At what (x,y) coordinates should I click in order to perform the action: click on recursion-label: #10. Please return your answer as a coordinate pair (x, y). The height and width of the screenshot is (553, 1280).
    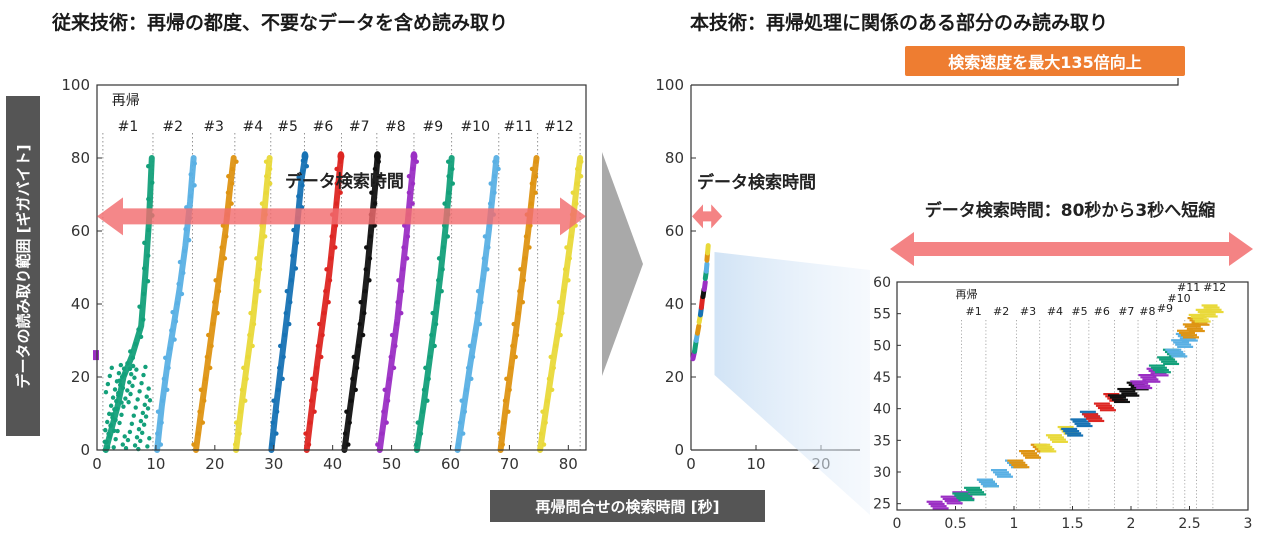
    Looking at the image, I should click on (1178, 298).